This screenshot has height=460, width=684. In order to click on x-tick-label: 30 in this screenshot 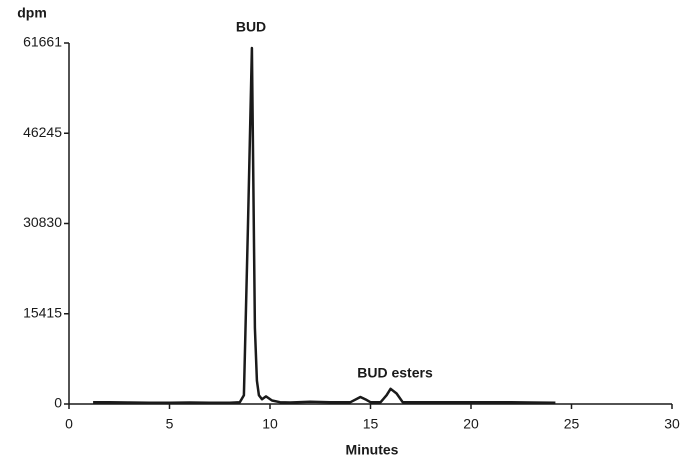, I will do `click(672, 424)`.